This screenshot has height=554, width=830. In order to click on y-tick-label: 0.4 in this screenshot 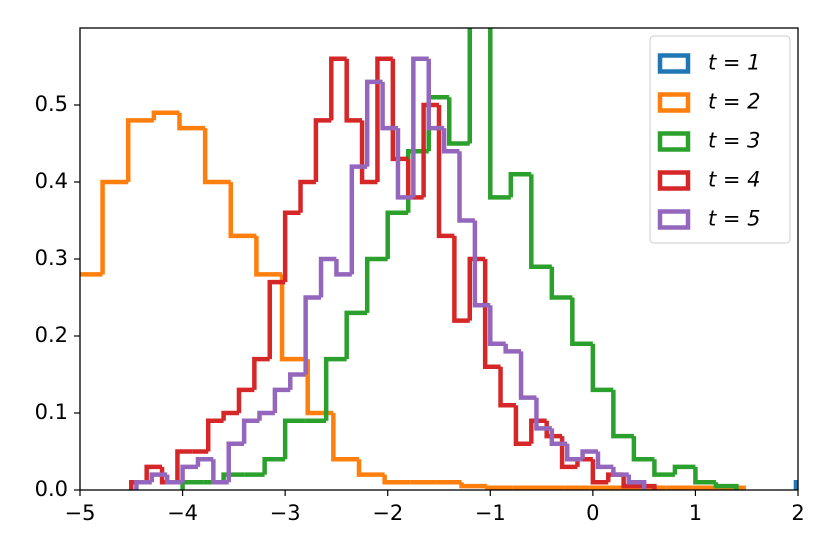, I will do `click(51, 181)`.